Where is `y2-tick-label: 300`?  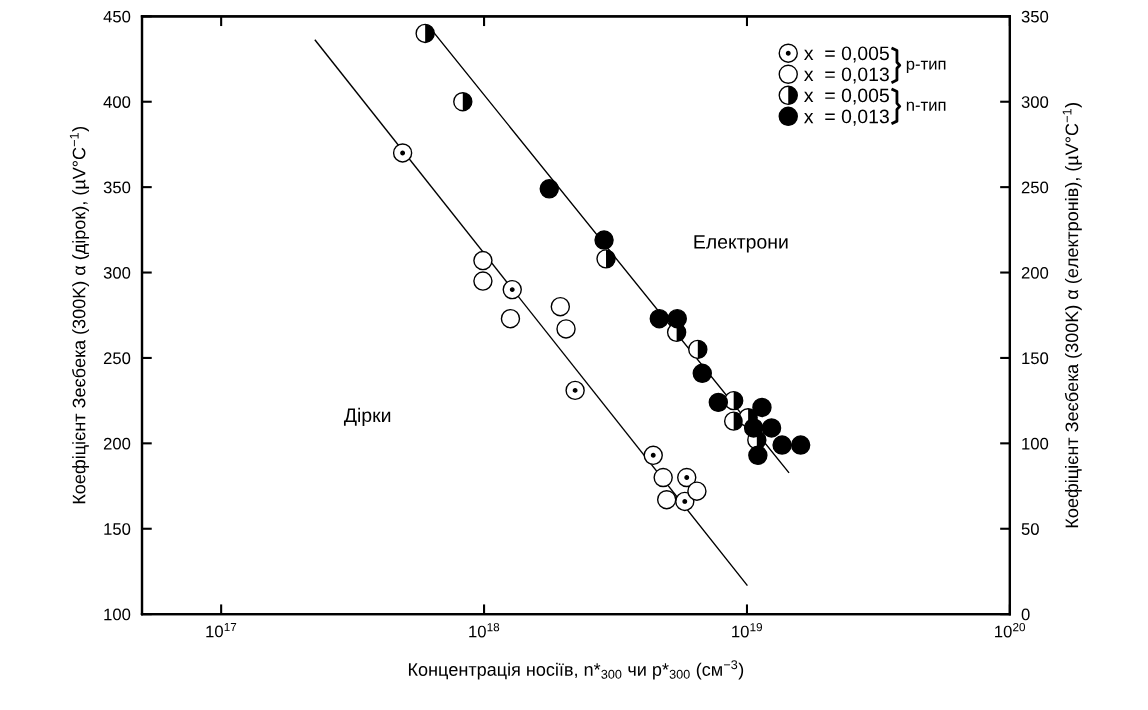 y2-tick-label: 300 is located at coordinates (1035, 102).